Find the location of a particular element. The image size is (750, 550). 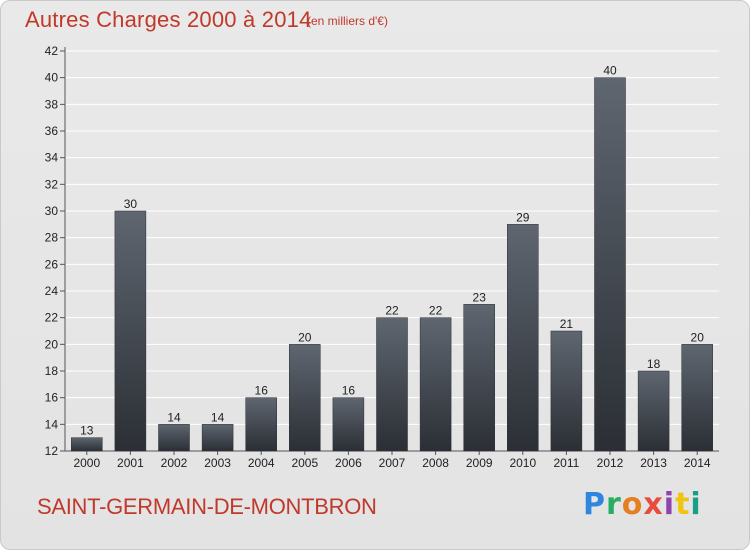

x-tick-label: 2008 is located at coordinates (435, 463).